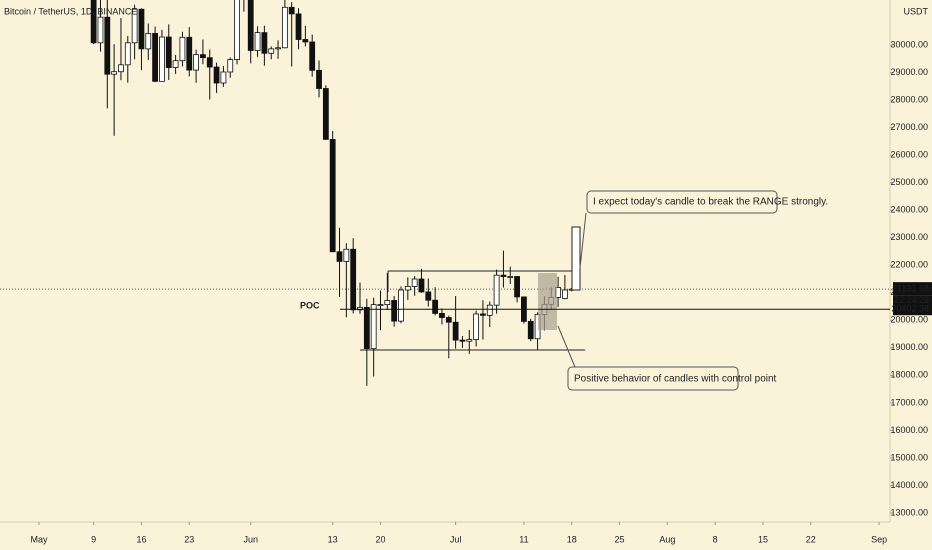  I want to click on poc-label: POC, so click(310, 305).